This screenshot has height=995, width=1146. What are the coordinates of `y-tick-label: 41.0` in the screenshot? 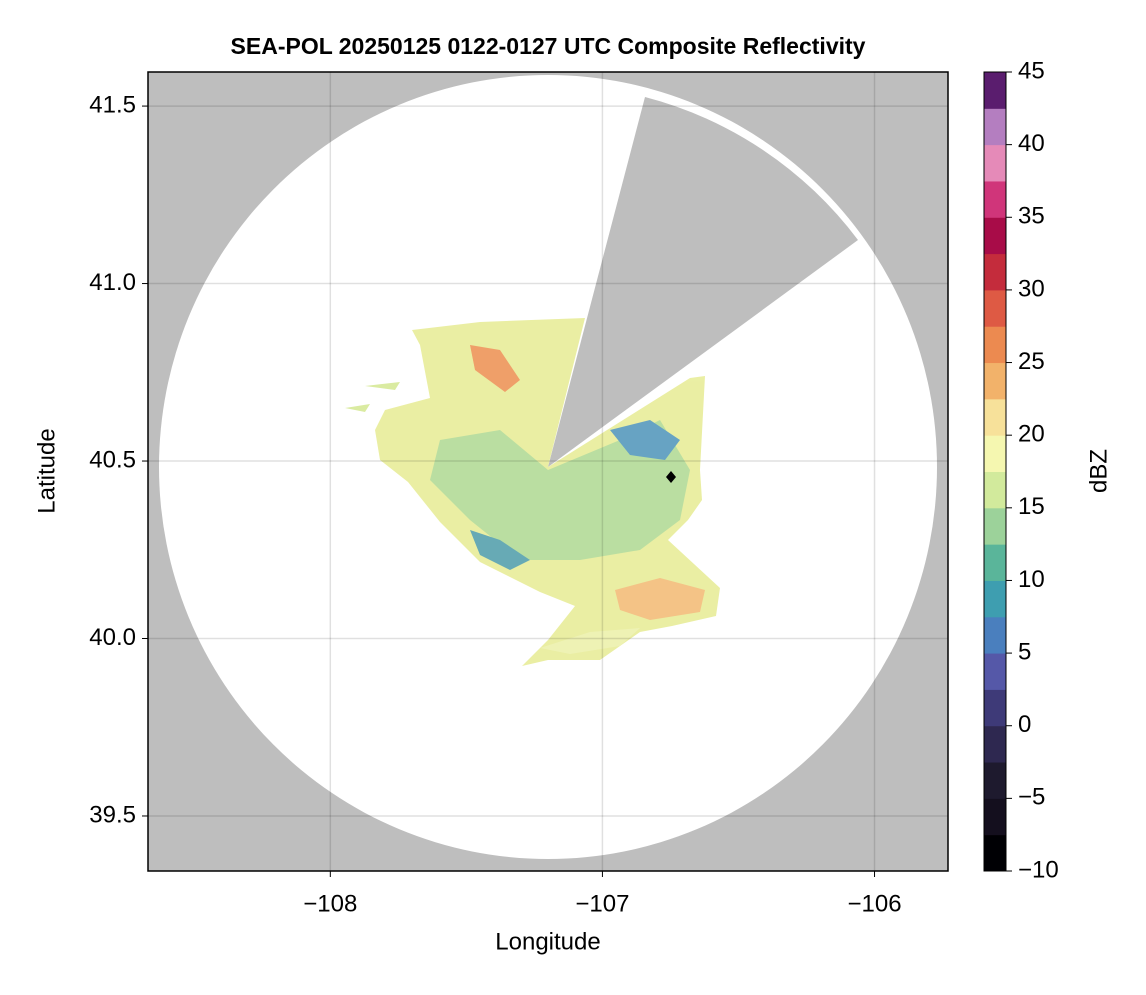 It's located at (112, 282).